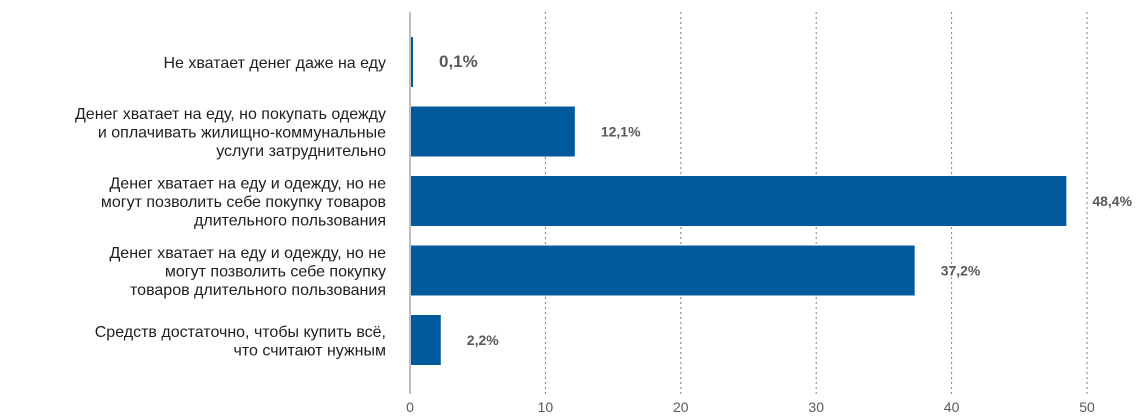 This screenshot has width=1140, height=416. Describe the element at coordinates (546, 407) in the screenshot. I see `x-tick-label: 10` at that location.